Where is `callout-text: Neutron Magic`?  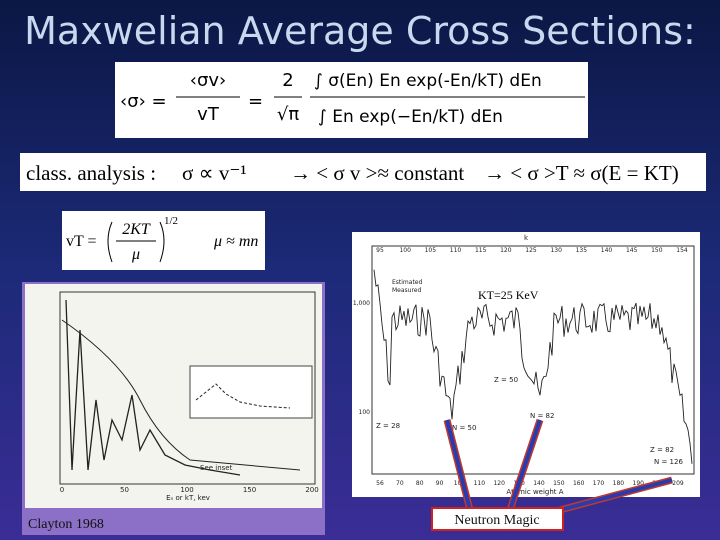 callout-text: Neutron Magic is located at coordinates (496, 520).